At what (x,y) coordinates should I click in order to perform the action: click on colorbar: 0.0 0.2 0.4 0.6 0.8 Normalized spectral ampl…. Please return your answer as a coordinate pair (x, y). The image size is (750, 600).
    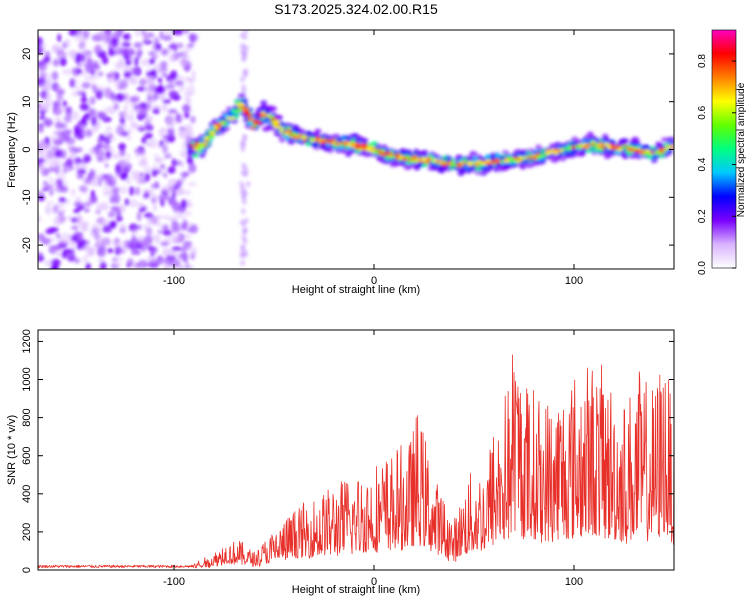
    Looking at the image, I should click on (722, 152).